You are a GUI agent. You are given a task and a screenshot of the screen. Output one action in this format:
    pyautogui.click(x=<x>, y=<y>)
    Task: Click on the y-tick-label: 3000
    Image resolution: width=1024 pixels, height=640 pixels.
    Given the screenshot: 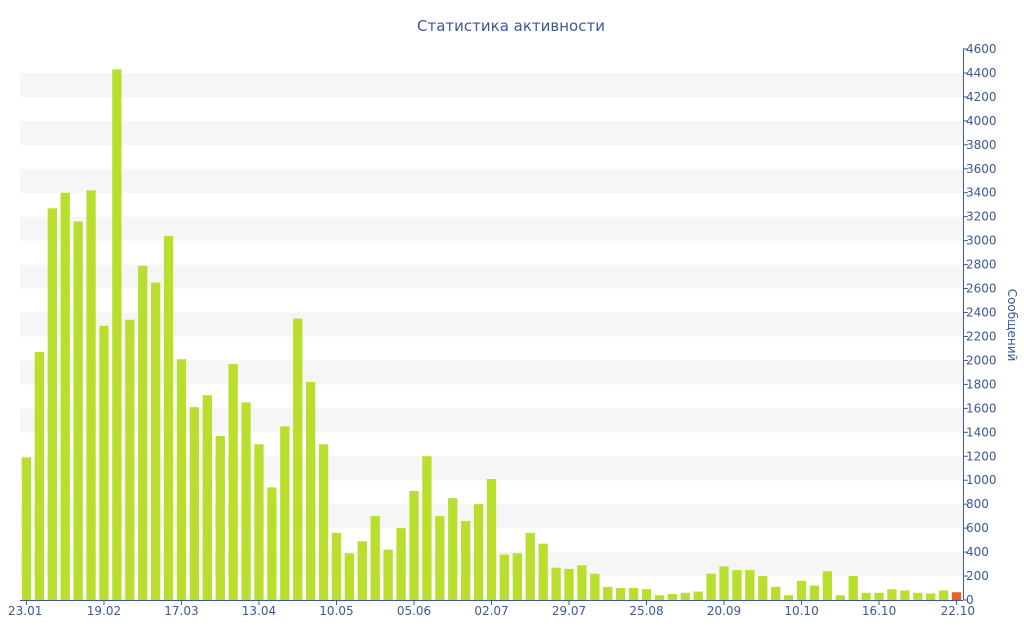 What is the action you would take?
    pyautogui.click(x=981, y=241)
    